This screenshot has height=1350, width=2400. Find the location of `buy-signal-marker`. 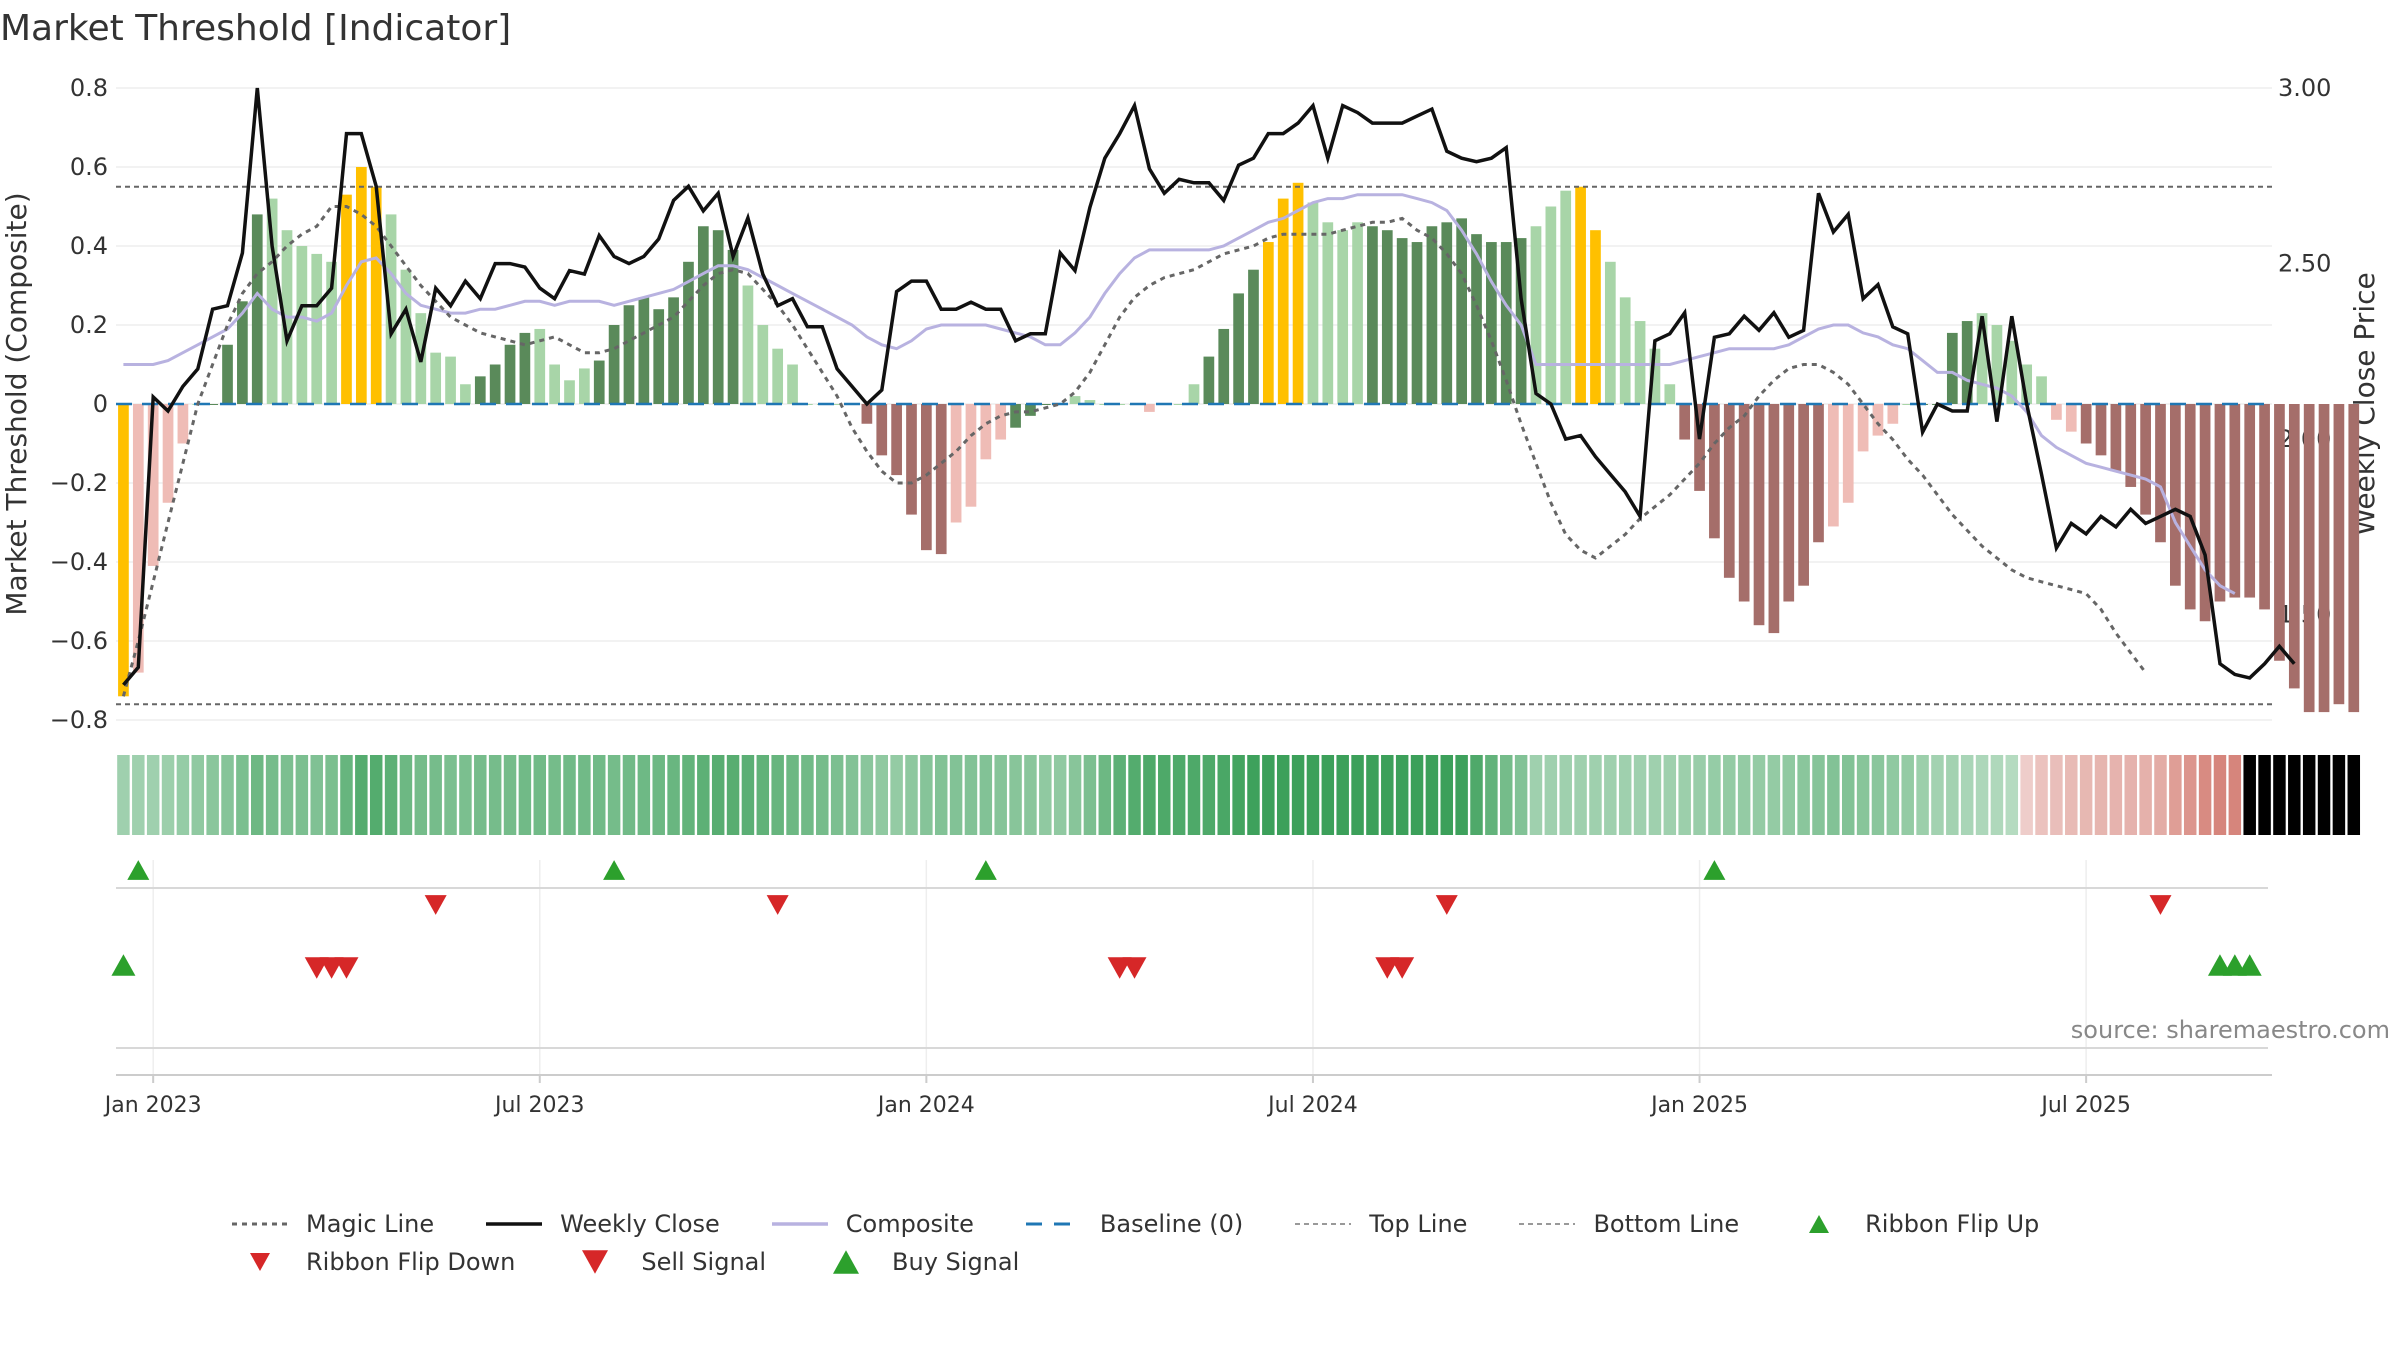

buy-signal-marker is located at coordinates (123, 965).